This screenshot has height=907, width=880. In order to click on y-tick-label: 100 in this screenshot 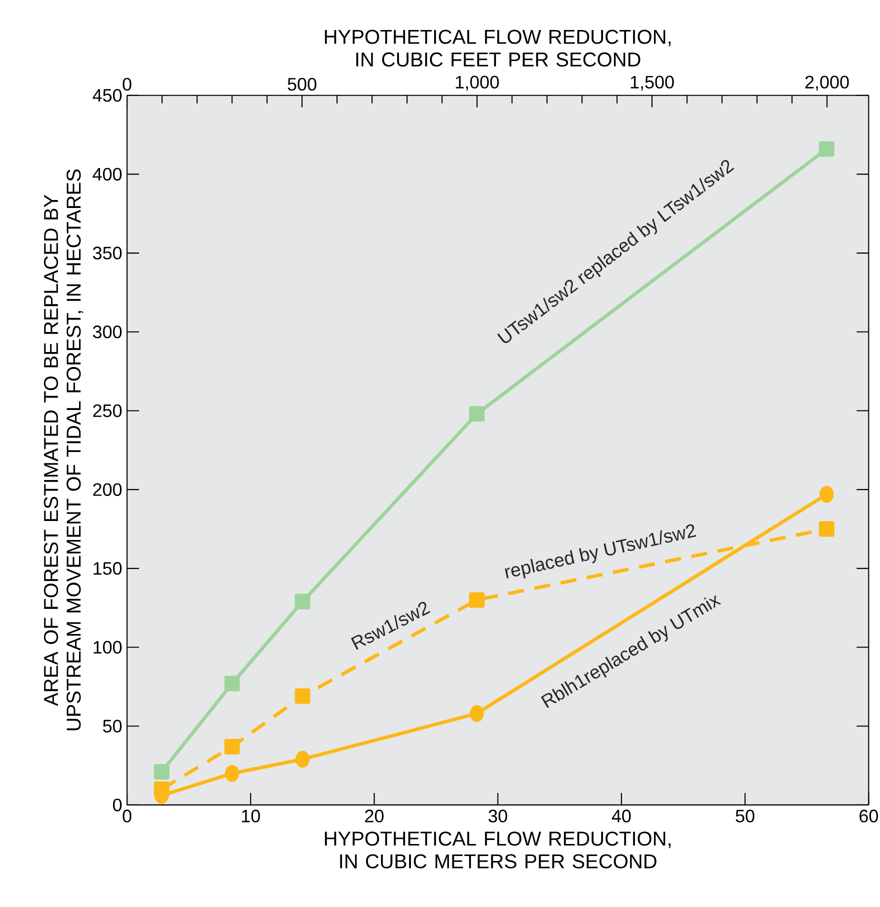, I will do `click(108, 647)`.